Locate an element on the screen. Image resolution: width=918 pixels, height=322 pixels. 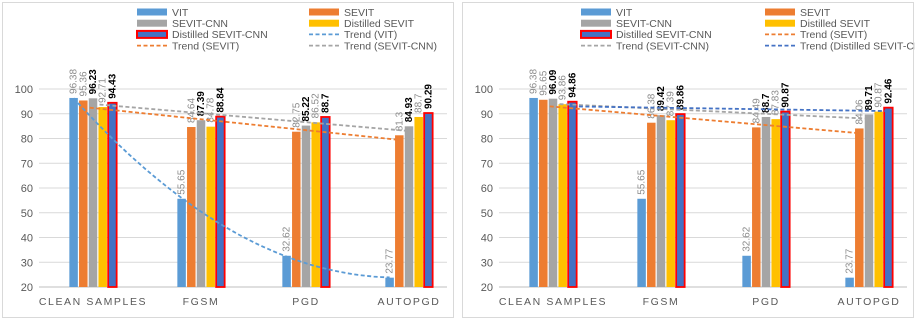
data-label: 95.36 is located at coordinates (83, 83).